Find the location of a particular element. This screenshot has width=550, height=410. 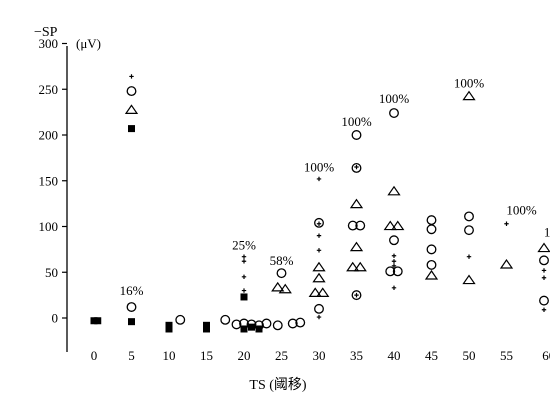

x-tick-label: 35 is located at coordinates (356, 355).